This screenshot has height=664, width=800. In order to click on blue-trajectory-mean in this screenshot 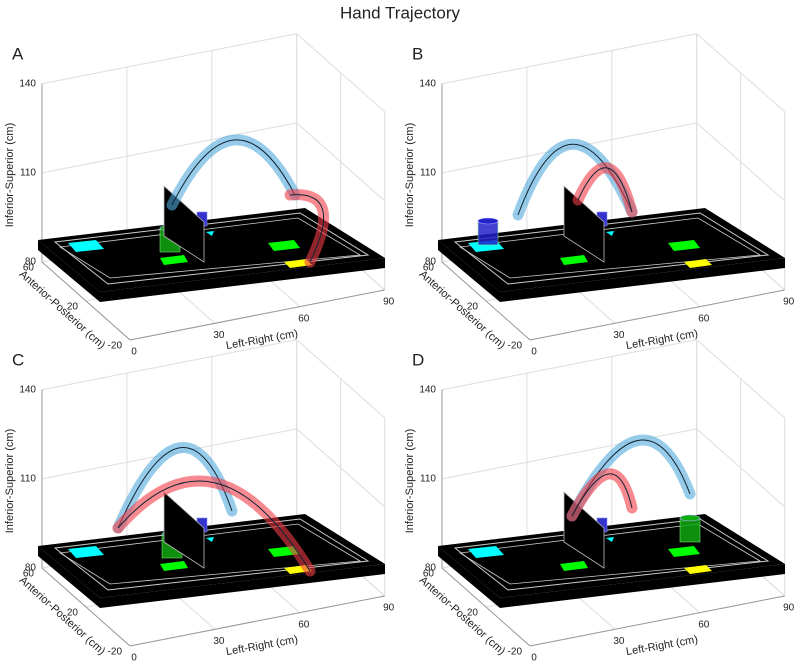, I will do `click(233, 172)`.